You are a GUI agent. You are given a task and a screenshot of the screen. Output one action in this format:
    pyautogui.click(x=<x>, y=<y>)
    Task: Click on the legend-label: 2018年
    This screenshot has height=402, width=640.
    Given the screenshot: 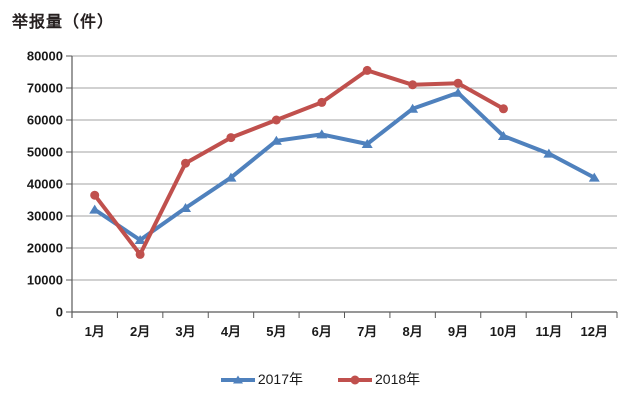 What is the action you would take?
    pyautogui.click(x=398, y=379)
    